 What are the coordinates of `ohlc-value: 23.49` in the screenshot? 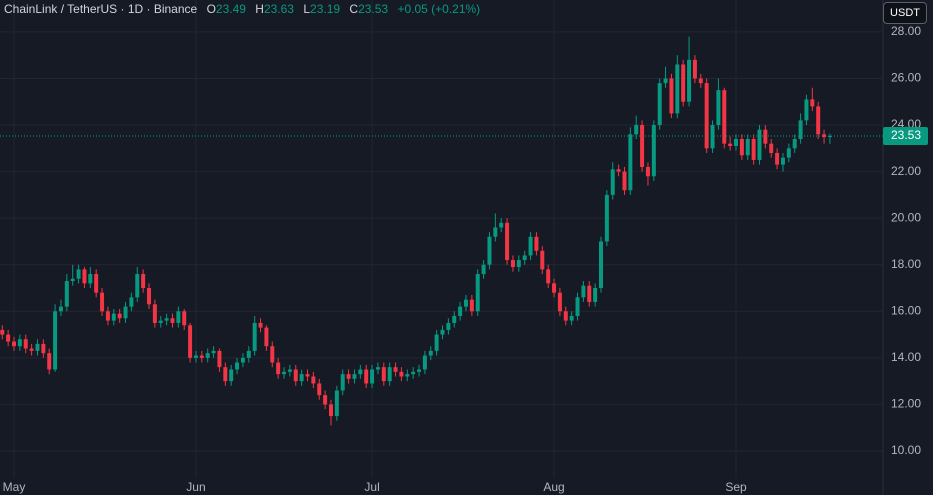 It's located at (230, 9).